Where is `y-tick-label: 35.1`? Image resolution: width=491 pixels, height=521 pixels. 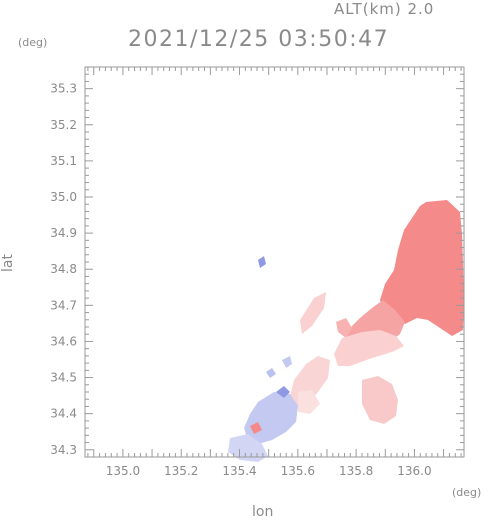 y-tick-label: 35.1 is located at coordinates (63, 161).